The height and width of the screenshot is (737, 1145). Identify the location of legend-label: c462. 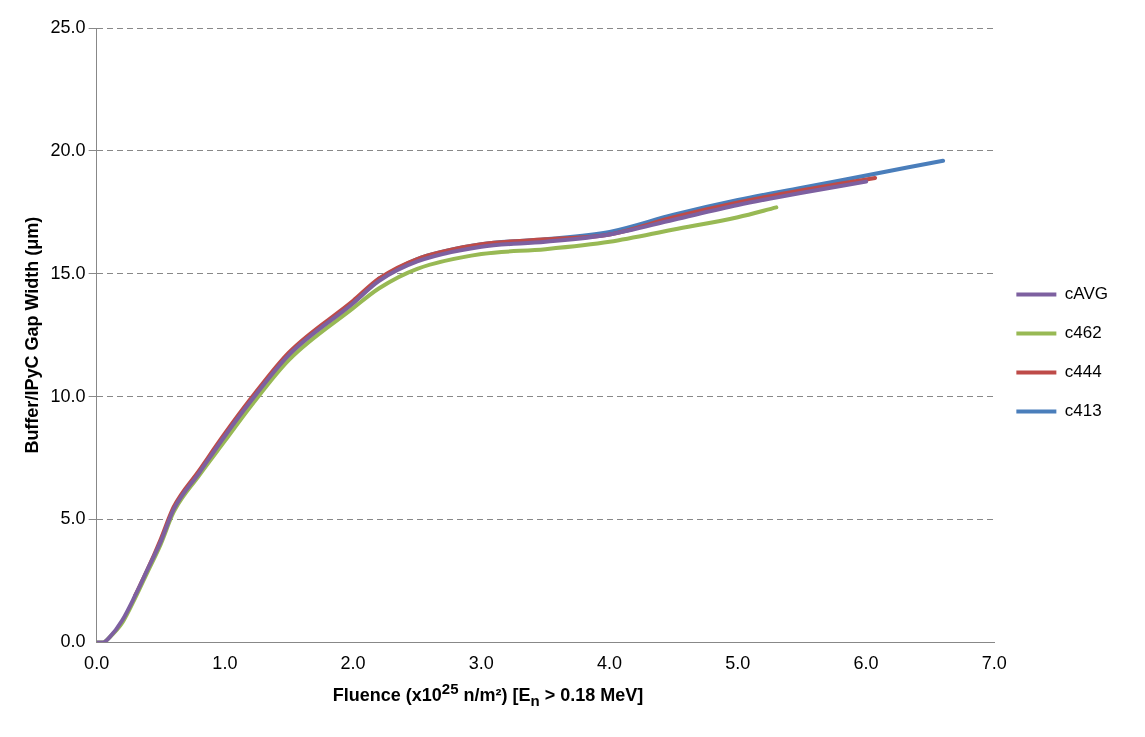
(1083, 333).